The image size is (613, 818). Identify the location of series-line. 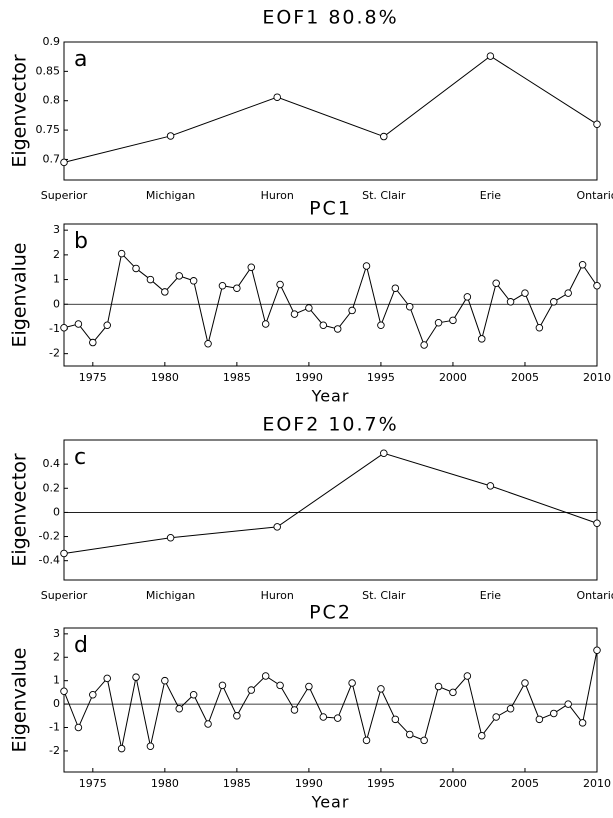
(330, 503).